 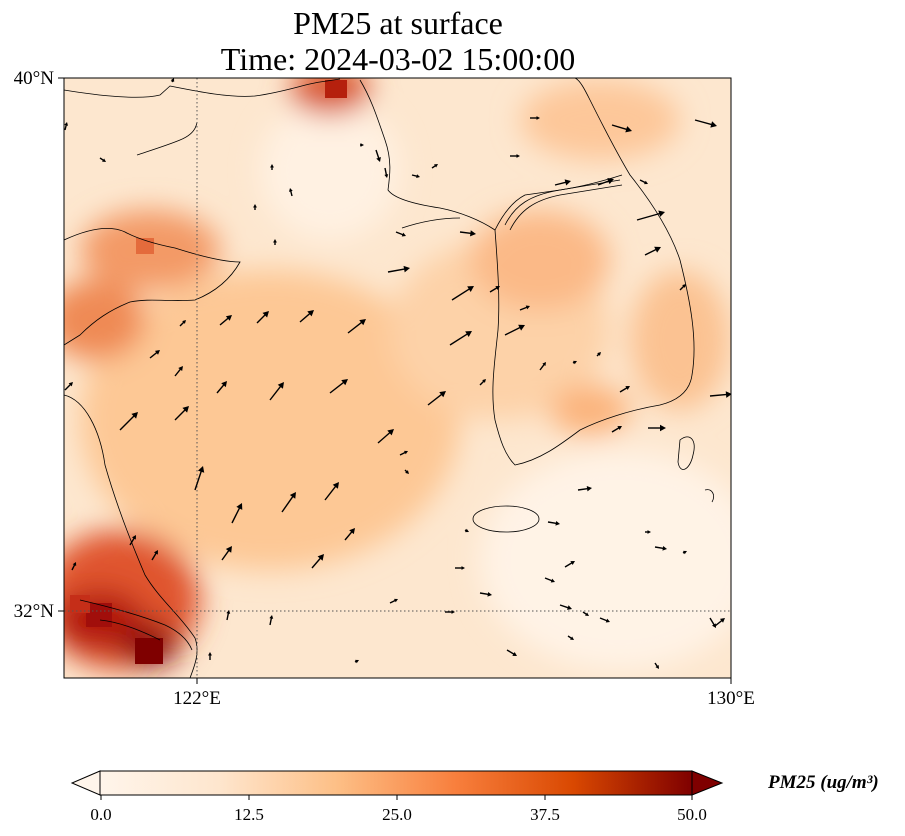 I want to click on colorbar-title: PM25 (ug/m³), so click(x=823, y=782).